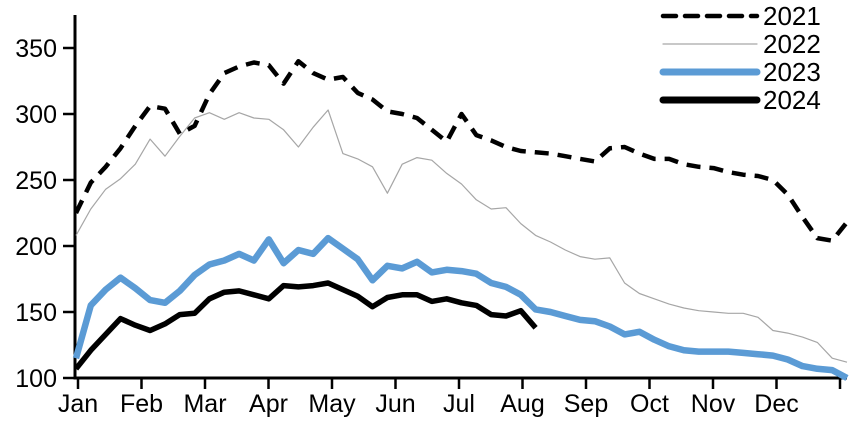 The image size is (852, 430). Describe the element at coordinates (459, 404) in the screenshot. I see `x-tick-label-jul: Jul` at that location.